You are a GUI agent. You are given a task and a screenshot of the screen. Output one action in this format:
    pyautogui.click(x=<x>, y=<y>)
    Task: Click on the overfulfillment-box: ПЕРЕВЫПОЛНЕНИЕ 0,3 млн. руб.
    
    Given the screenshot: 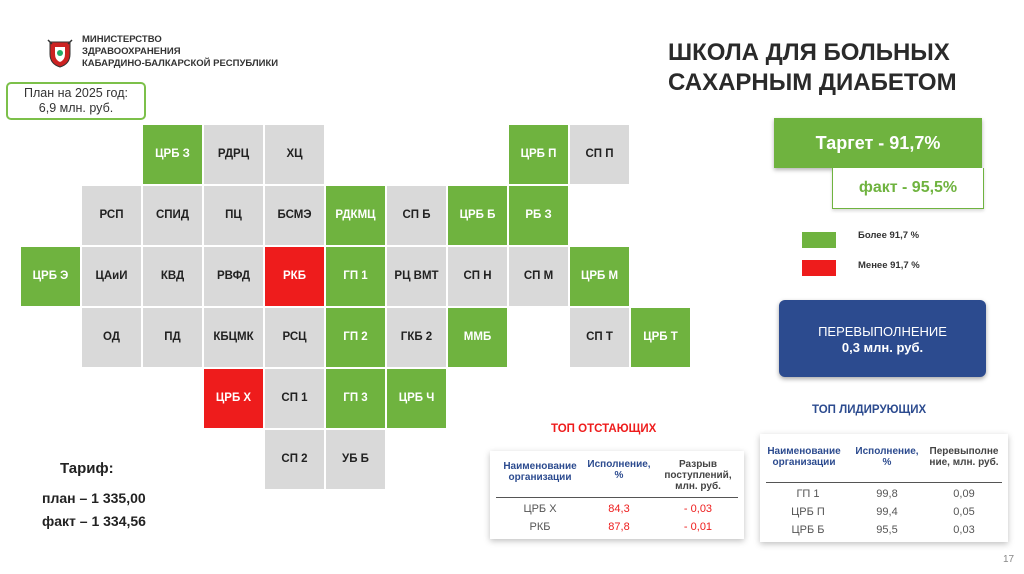 What is the action you would take?
    pyautogui.click(x=882, y=338)
    